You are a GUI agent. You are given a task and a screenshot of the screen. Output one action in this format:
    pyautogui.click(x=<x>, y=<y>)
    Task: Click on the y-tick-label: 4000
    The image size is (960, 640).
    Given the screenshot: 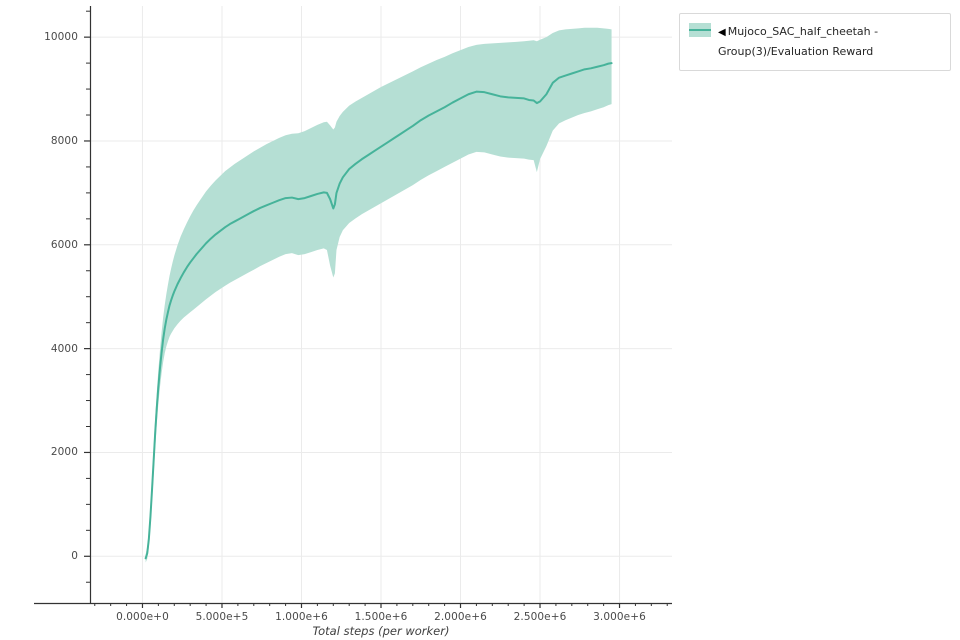 What is the action you would take?
    pyautogui.click(x=64, y=348)
    